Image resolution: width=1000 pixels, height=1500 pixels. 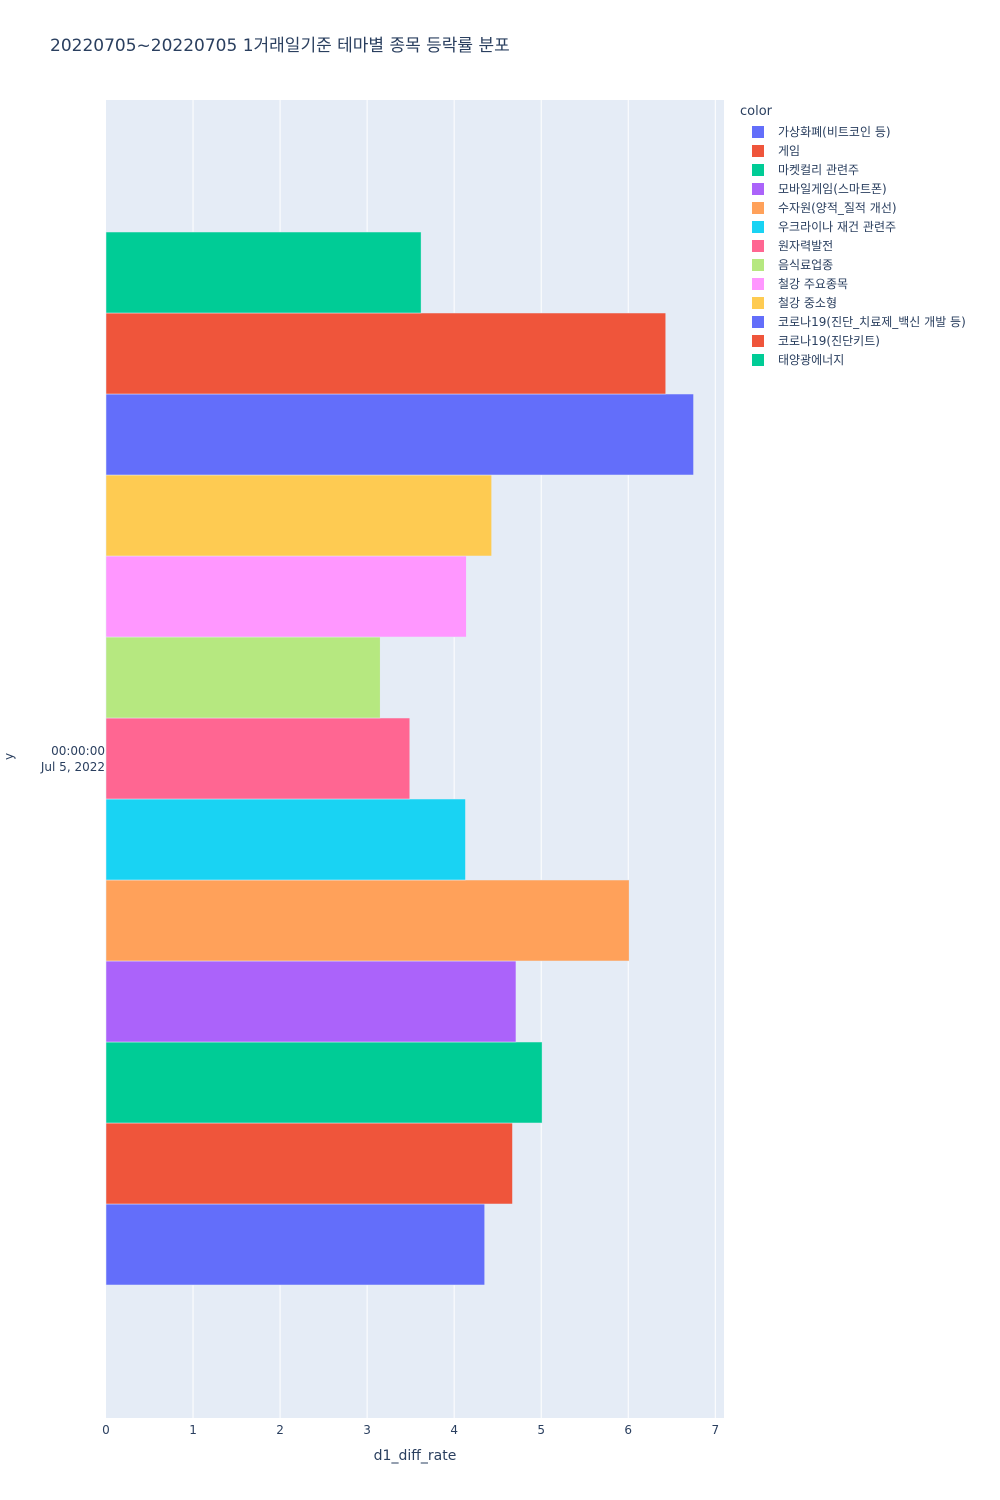 What do you see at coordinates (808, 303) in the screenshot?
I see `legend-label: 철강 중소형` at bounding box center [808, 303].